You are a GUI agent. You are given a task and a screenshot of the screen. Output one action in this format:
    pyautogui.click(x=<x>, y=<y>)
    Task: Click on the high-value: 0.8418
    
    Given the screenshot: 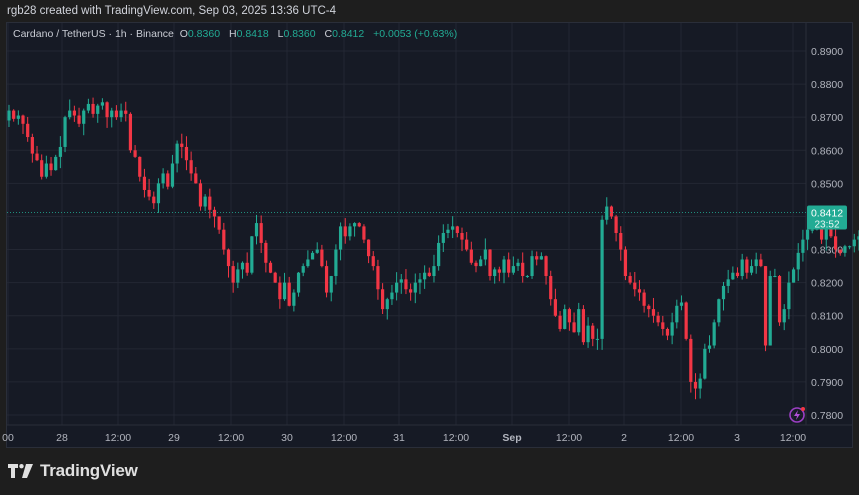 What is the action you would take?
    pyautogui.click(x=252, y=34)
    